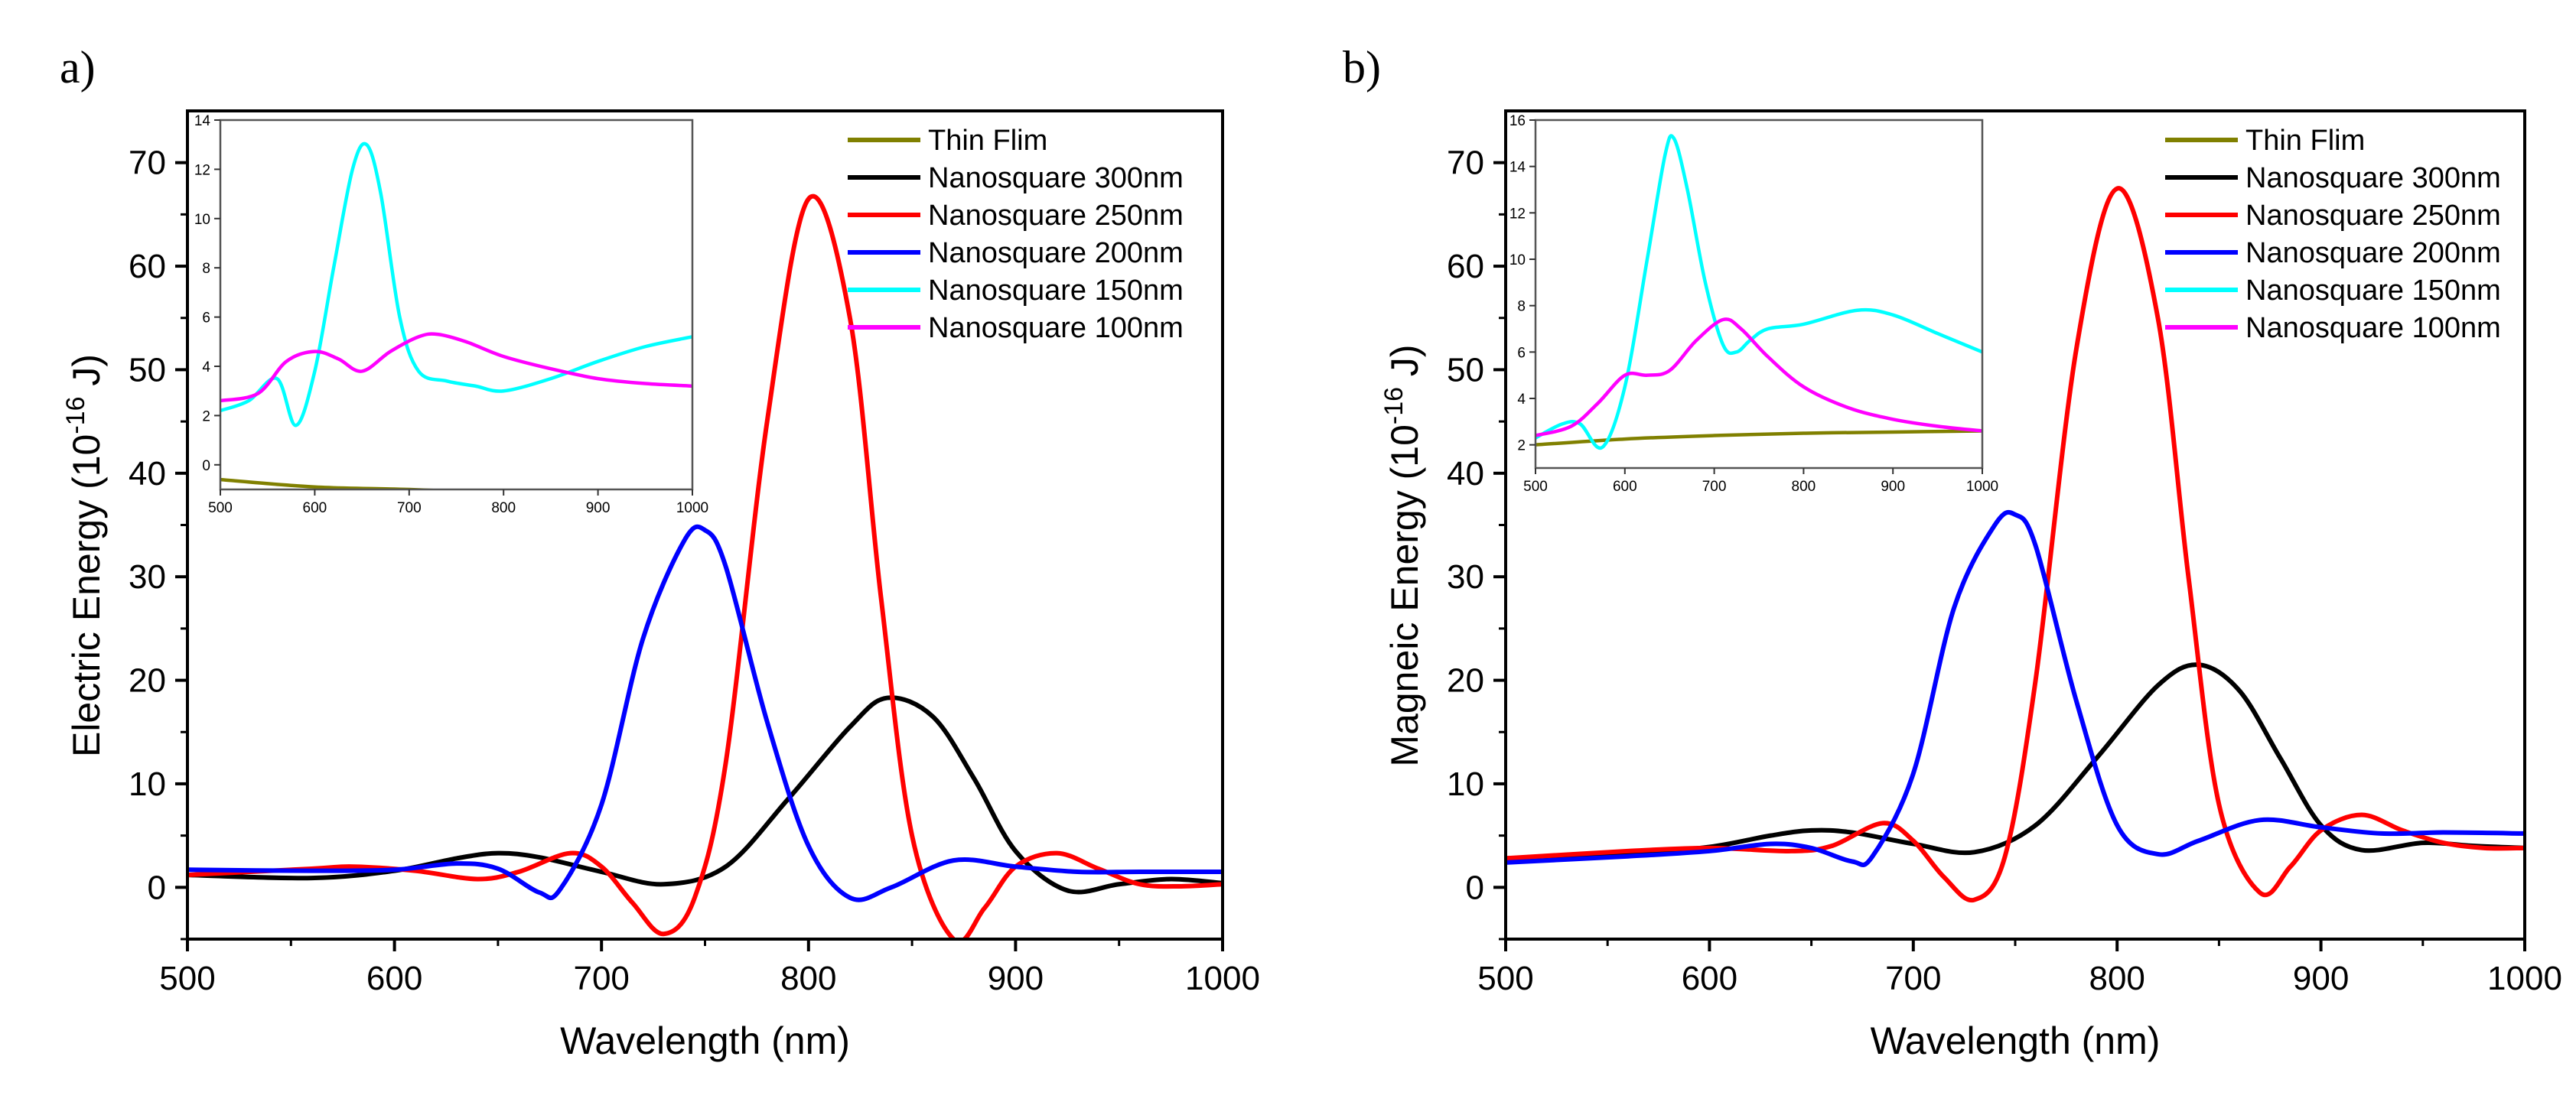  I want to click on y-axis-label: Magneic Energy (10-16 J), so click(1403, 555).